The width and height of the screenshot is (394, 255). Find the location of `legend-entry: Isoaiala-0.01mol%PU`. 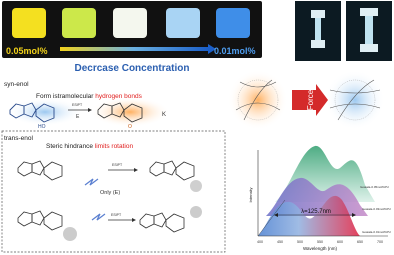

legend-entry: Isoaiala-0.01mol%PU is located at coordinates (376, 232).